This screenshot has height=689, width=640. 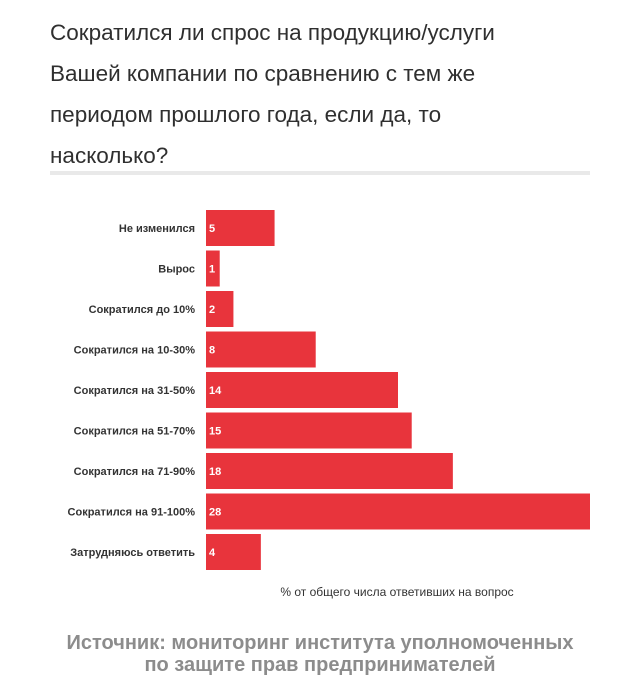 What do you see at coordinates (132, 553) in the screenshot?
I see `category-label: Затрудняюсь ответить` at bounding box center [132, 553].